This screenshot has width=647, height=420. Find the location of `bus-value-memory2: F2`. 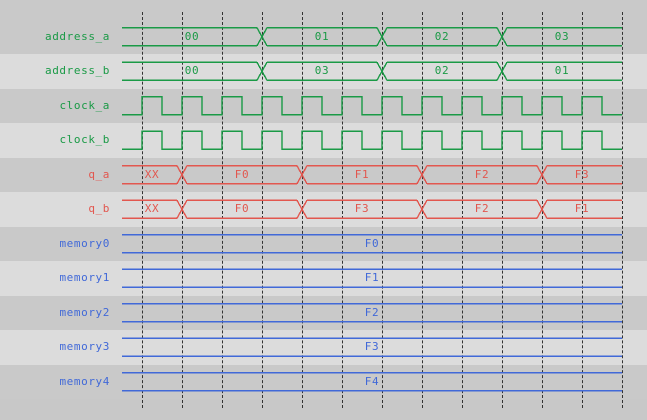

bus-value-memory2: F2 is located at coordinates (372, 312).